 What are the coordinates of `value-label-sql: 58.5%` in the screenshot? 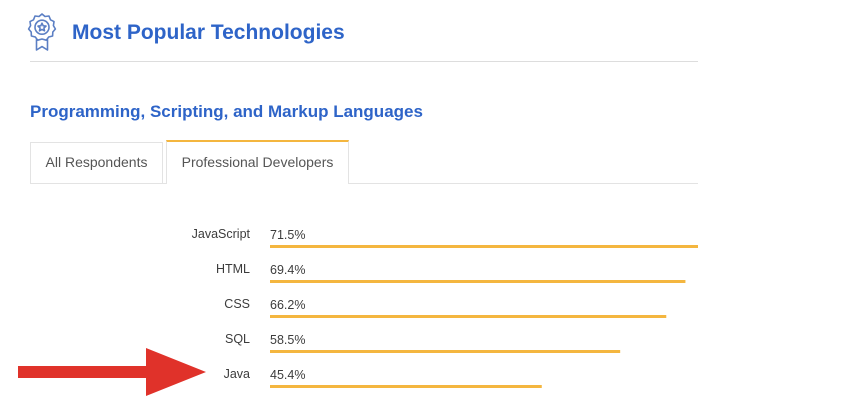 It's located at (287, 340).